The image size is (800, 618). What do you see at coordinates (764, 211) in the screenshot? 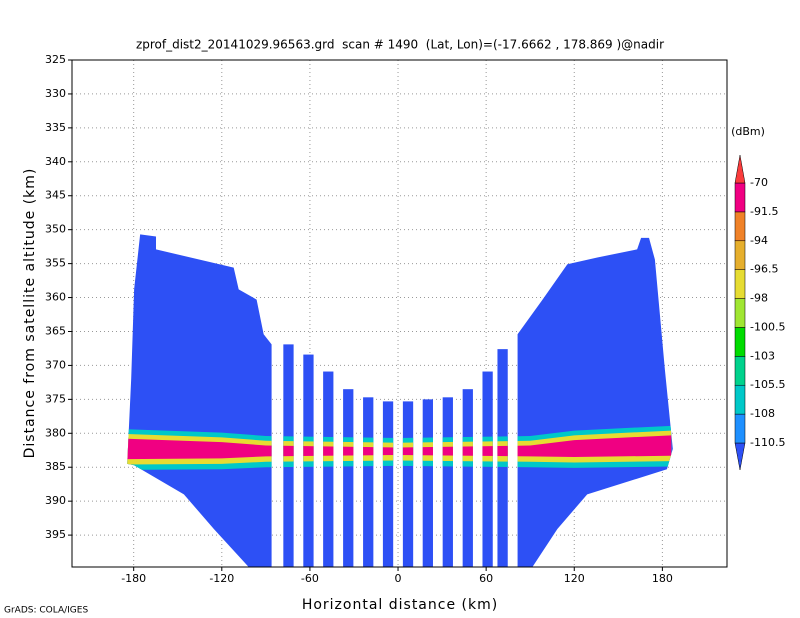
I see `colorbar-tick-label: -91.5` at bounding box center [764, 211].